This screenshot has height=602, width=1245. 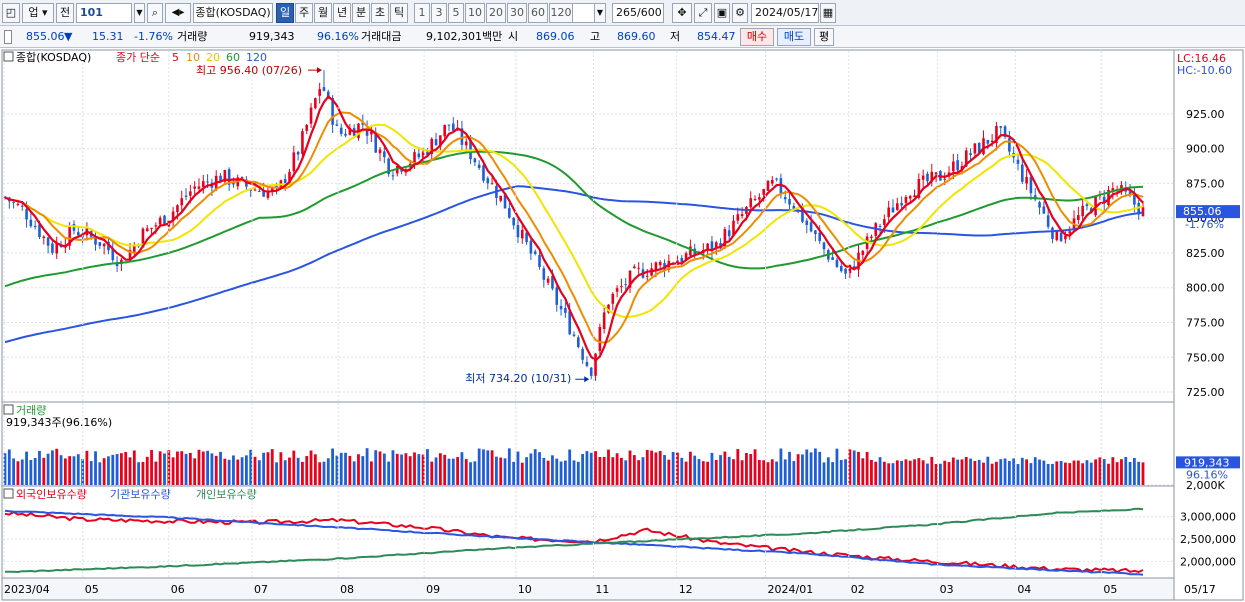 What do you see at coordinates (824, 37) in the screenshot?
I see `eval-button: 평` at bounding box center [824, 37].